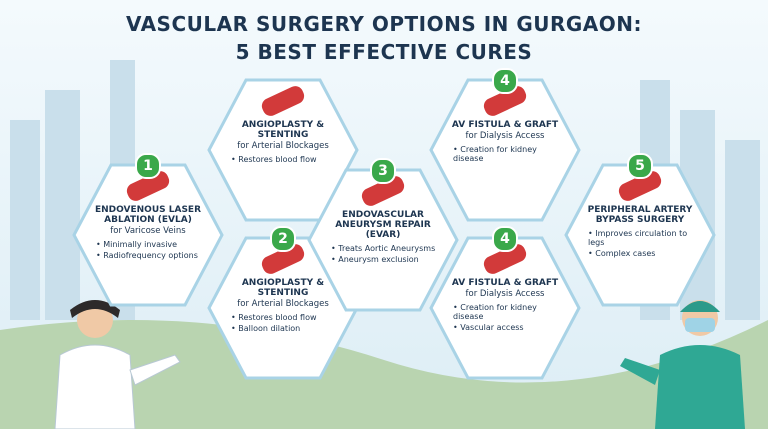 The width and height of the screenshot is (768, 429). I want to click on cap, so click(700, 306).